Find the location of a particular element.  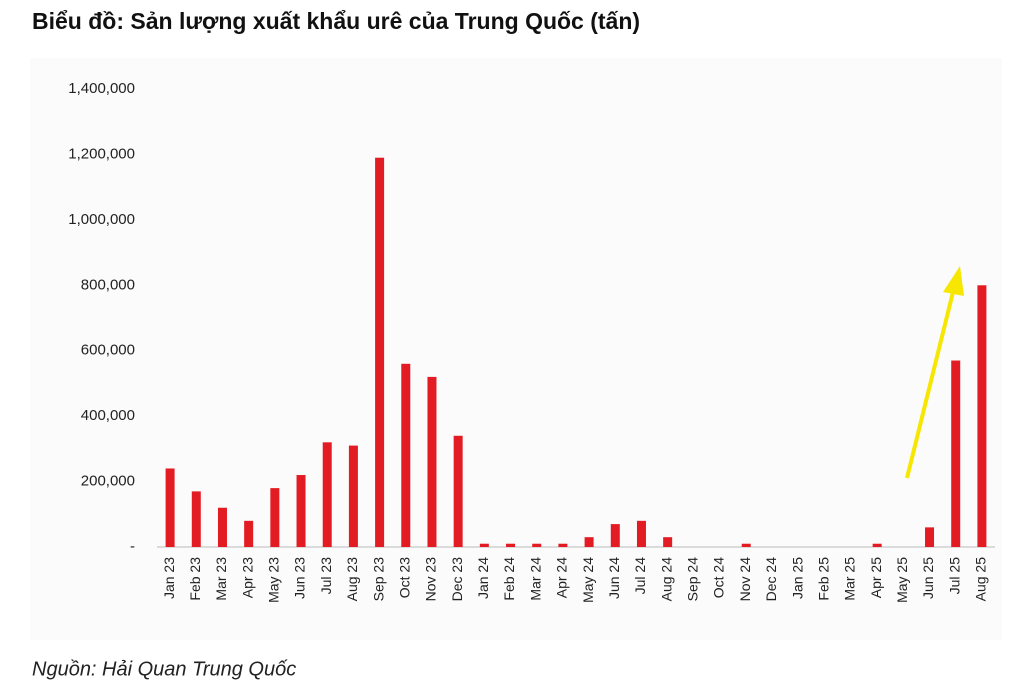

x-tick-label: Mar 25 is located at coordinates (850, 579).